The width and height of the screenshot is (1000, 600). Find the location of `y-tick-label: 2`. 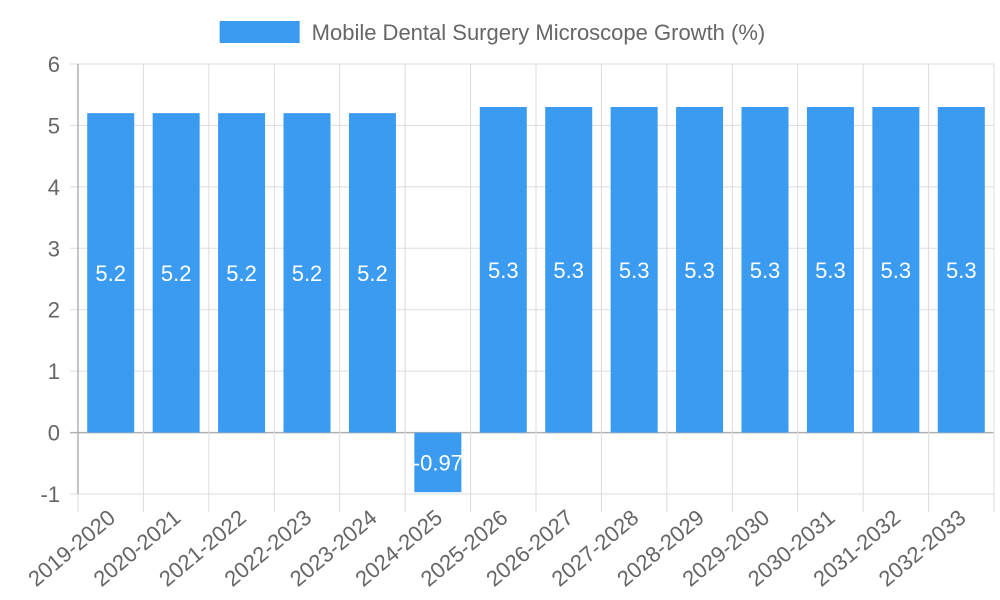

y-tick-label: 2 is located at coordinates (54, 310).